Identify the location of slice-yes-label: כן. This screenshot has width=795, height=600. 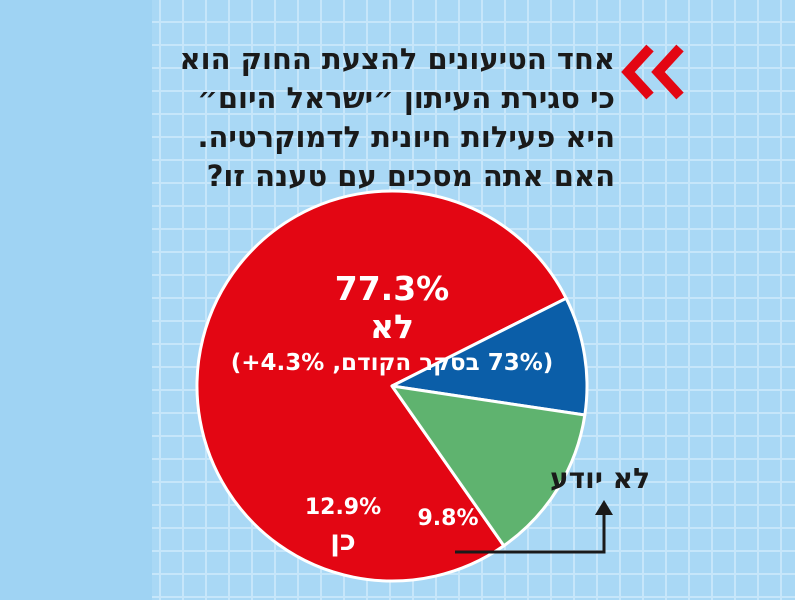
(342, 540).